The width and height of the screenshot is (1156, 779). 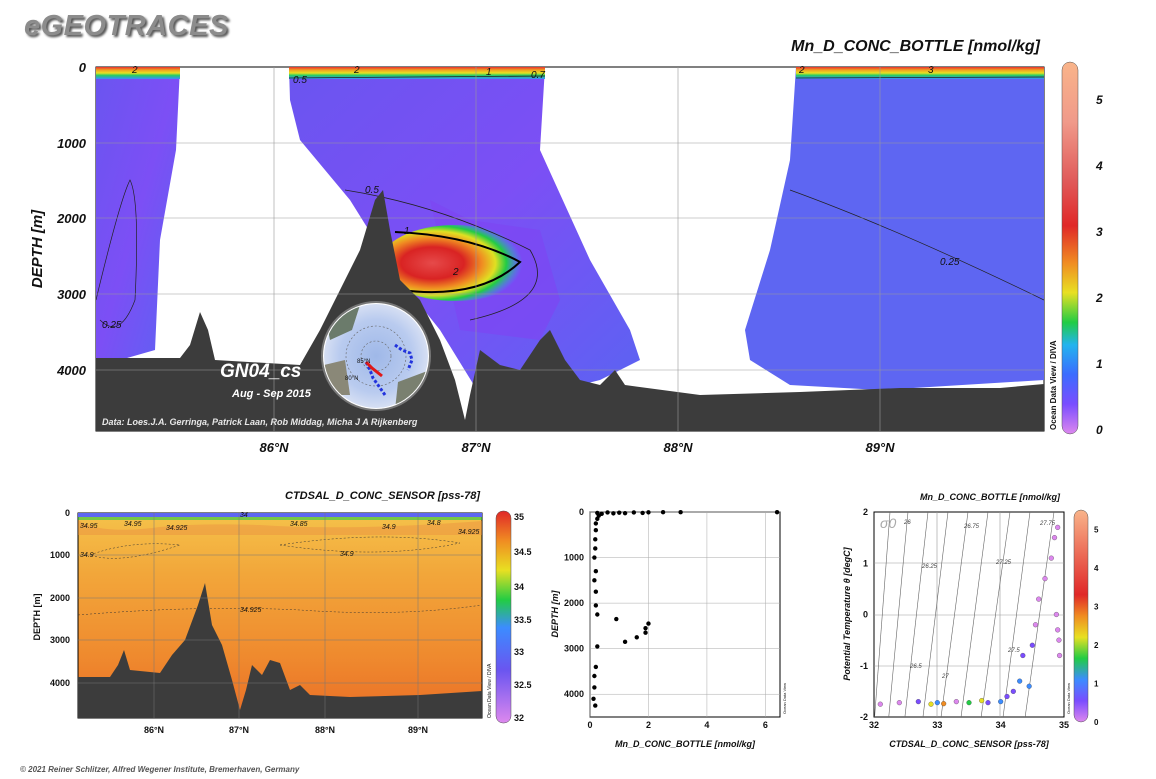 What do you see at coordinates (351, 379) in the screenshot?
I see `map-lat-label: 80°N` at bounding box center [351, 379].